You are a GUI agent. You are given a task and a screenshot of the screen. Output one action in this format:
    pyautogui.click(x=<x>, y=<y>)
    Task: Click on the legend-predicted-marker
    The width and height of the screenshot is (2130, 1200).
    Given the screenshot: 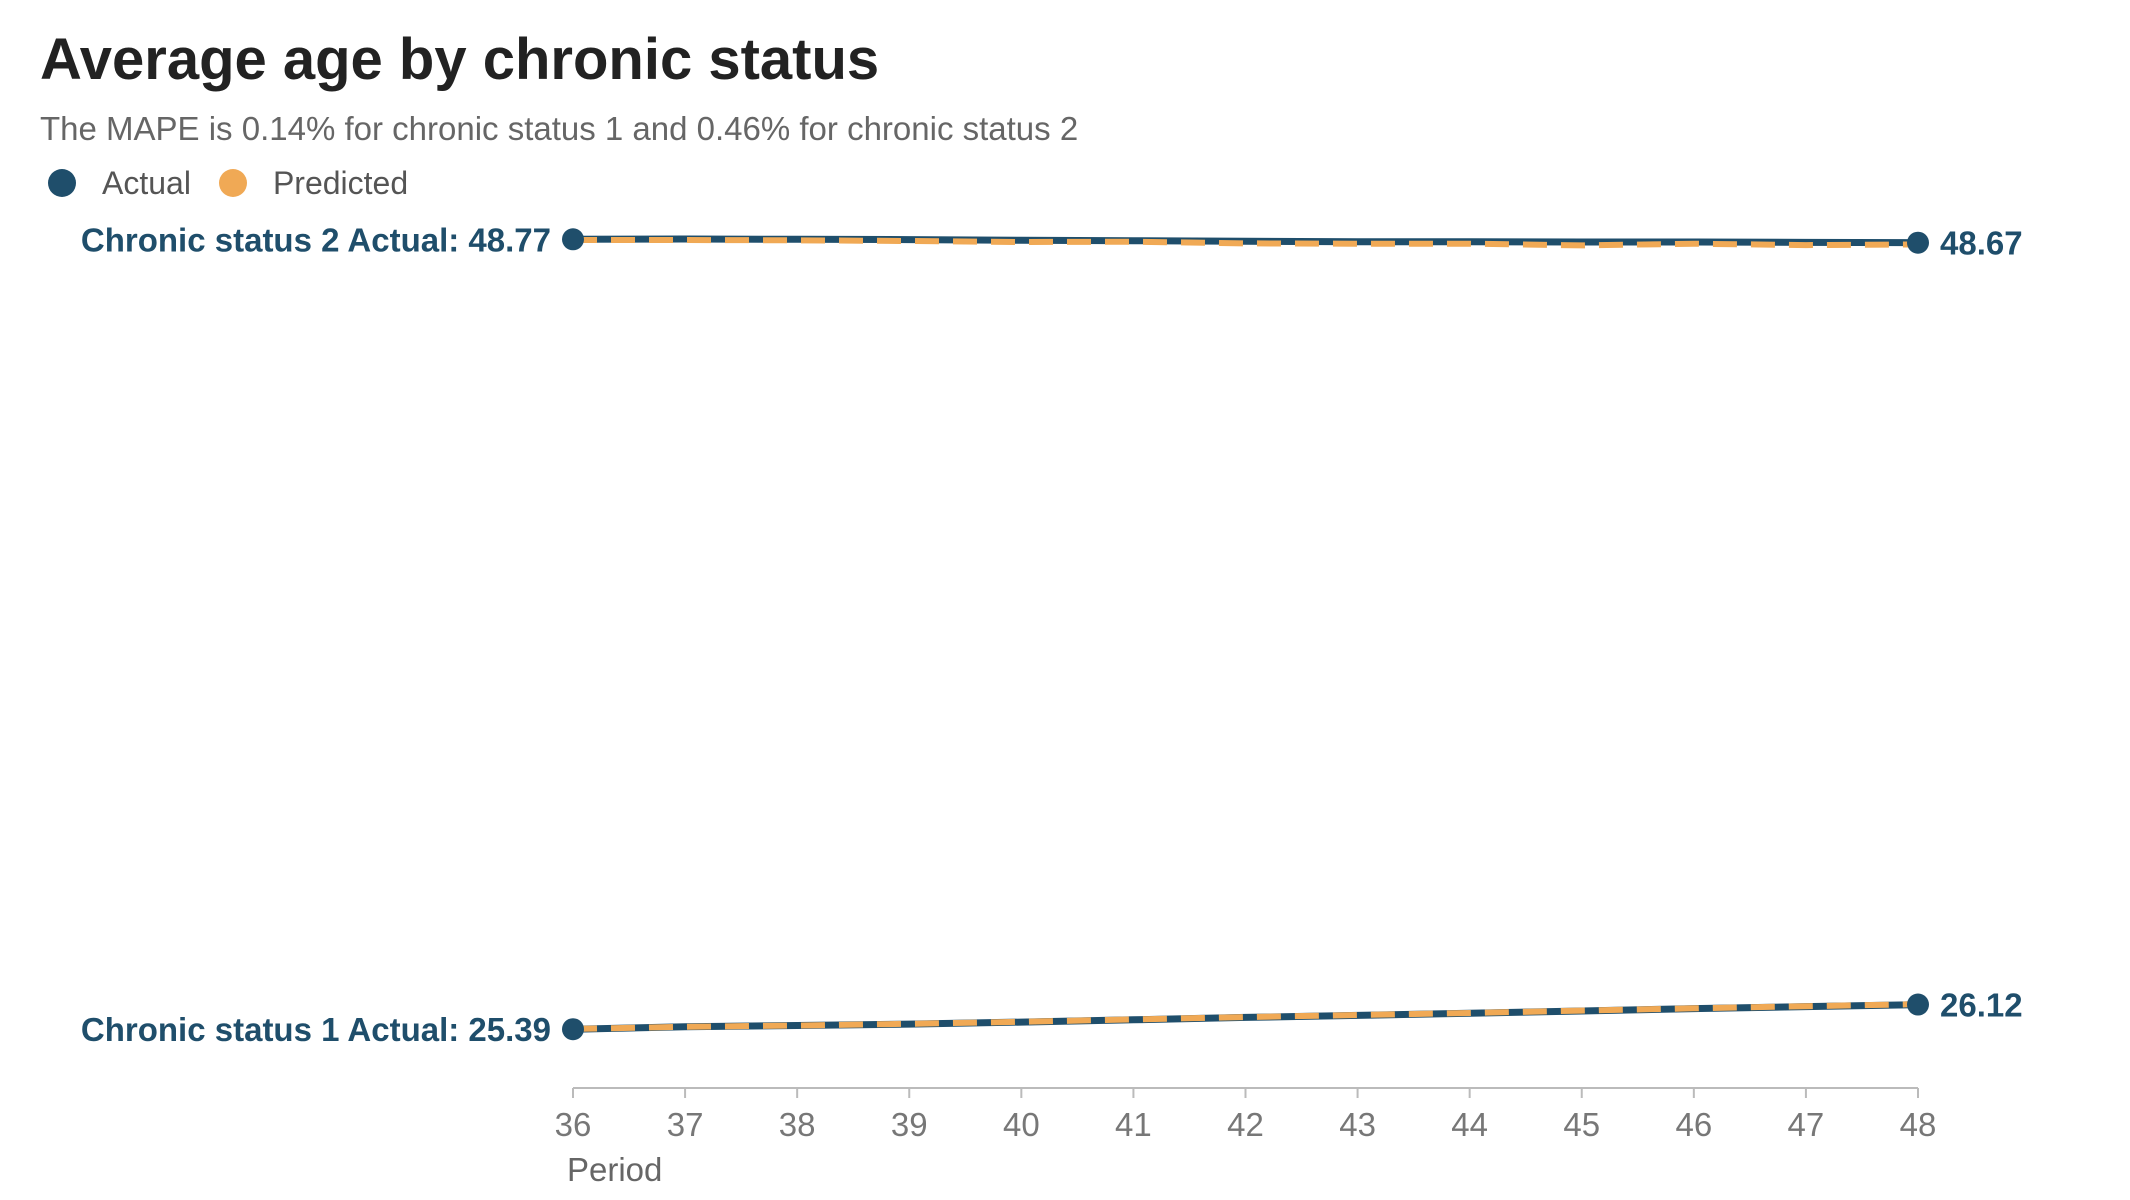 What is the action you would take?
    pyautogui.click(x=232, y=183)
    